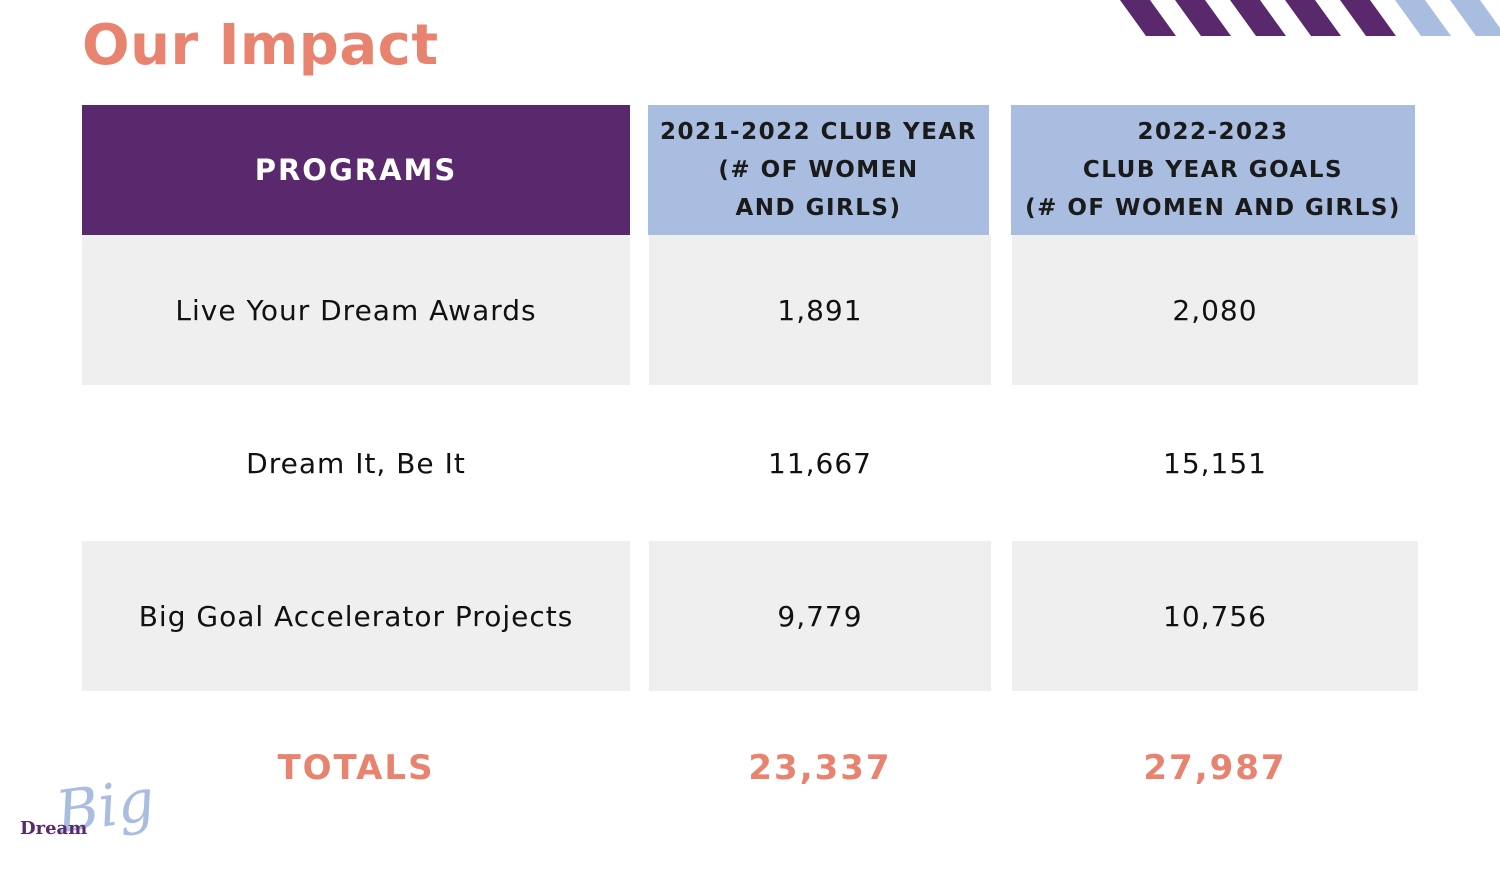  What do you see at coordinates (820, 768) in the screenshot?
I see `totals-2021-2022: 23,337` at bounding box center [820, 768].